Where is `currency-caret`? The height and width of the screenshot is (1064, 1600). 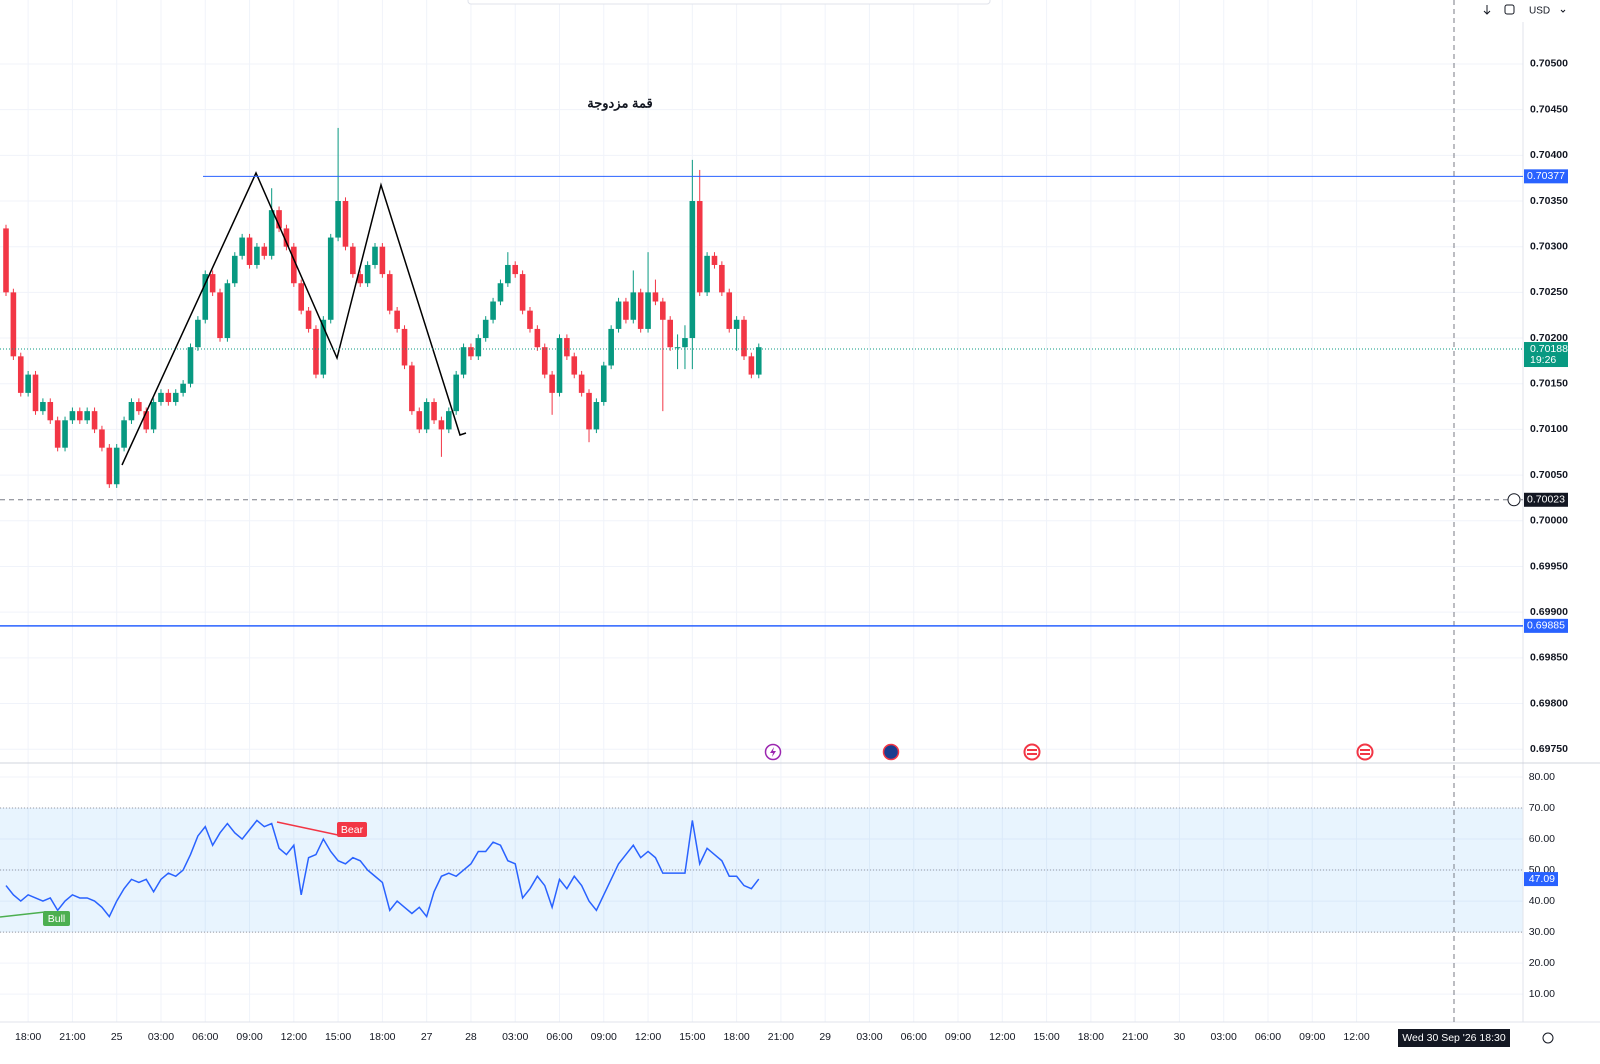
currency-caret is located at coordinates (1563, 11).